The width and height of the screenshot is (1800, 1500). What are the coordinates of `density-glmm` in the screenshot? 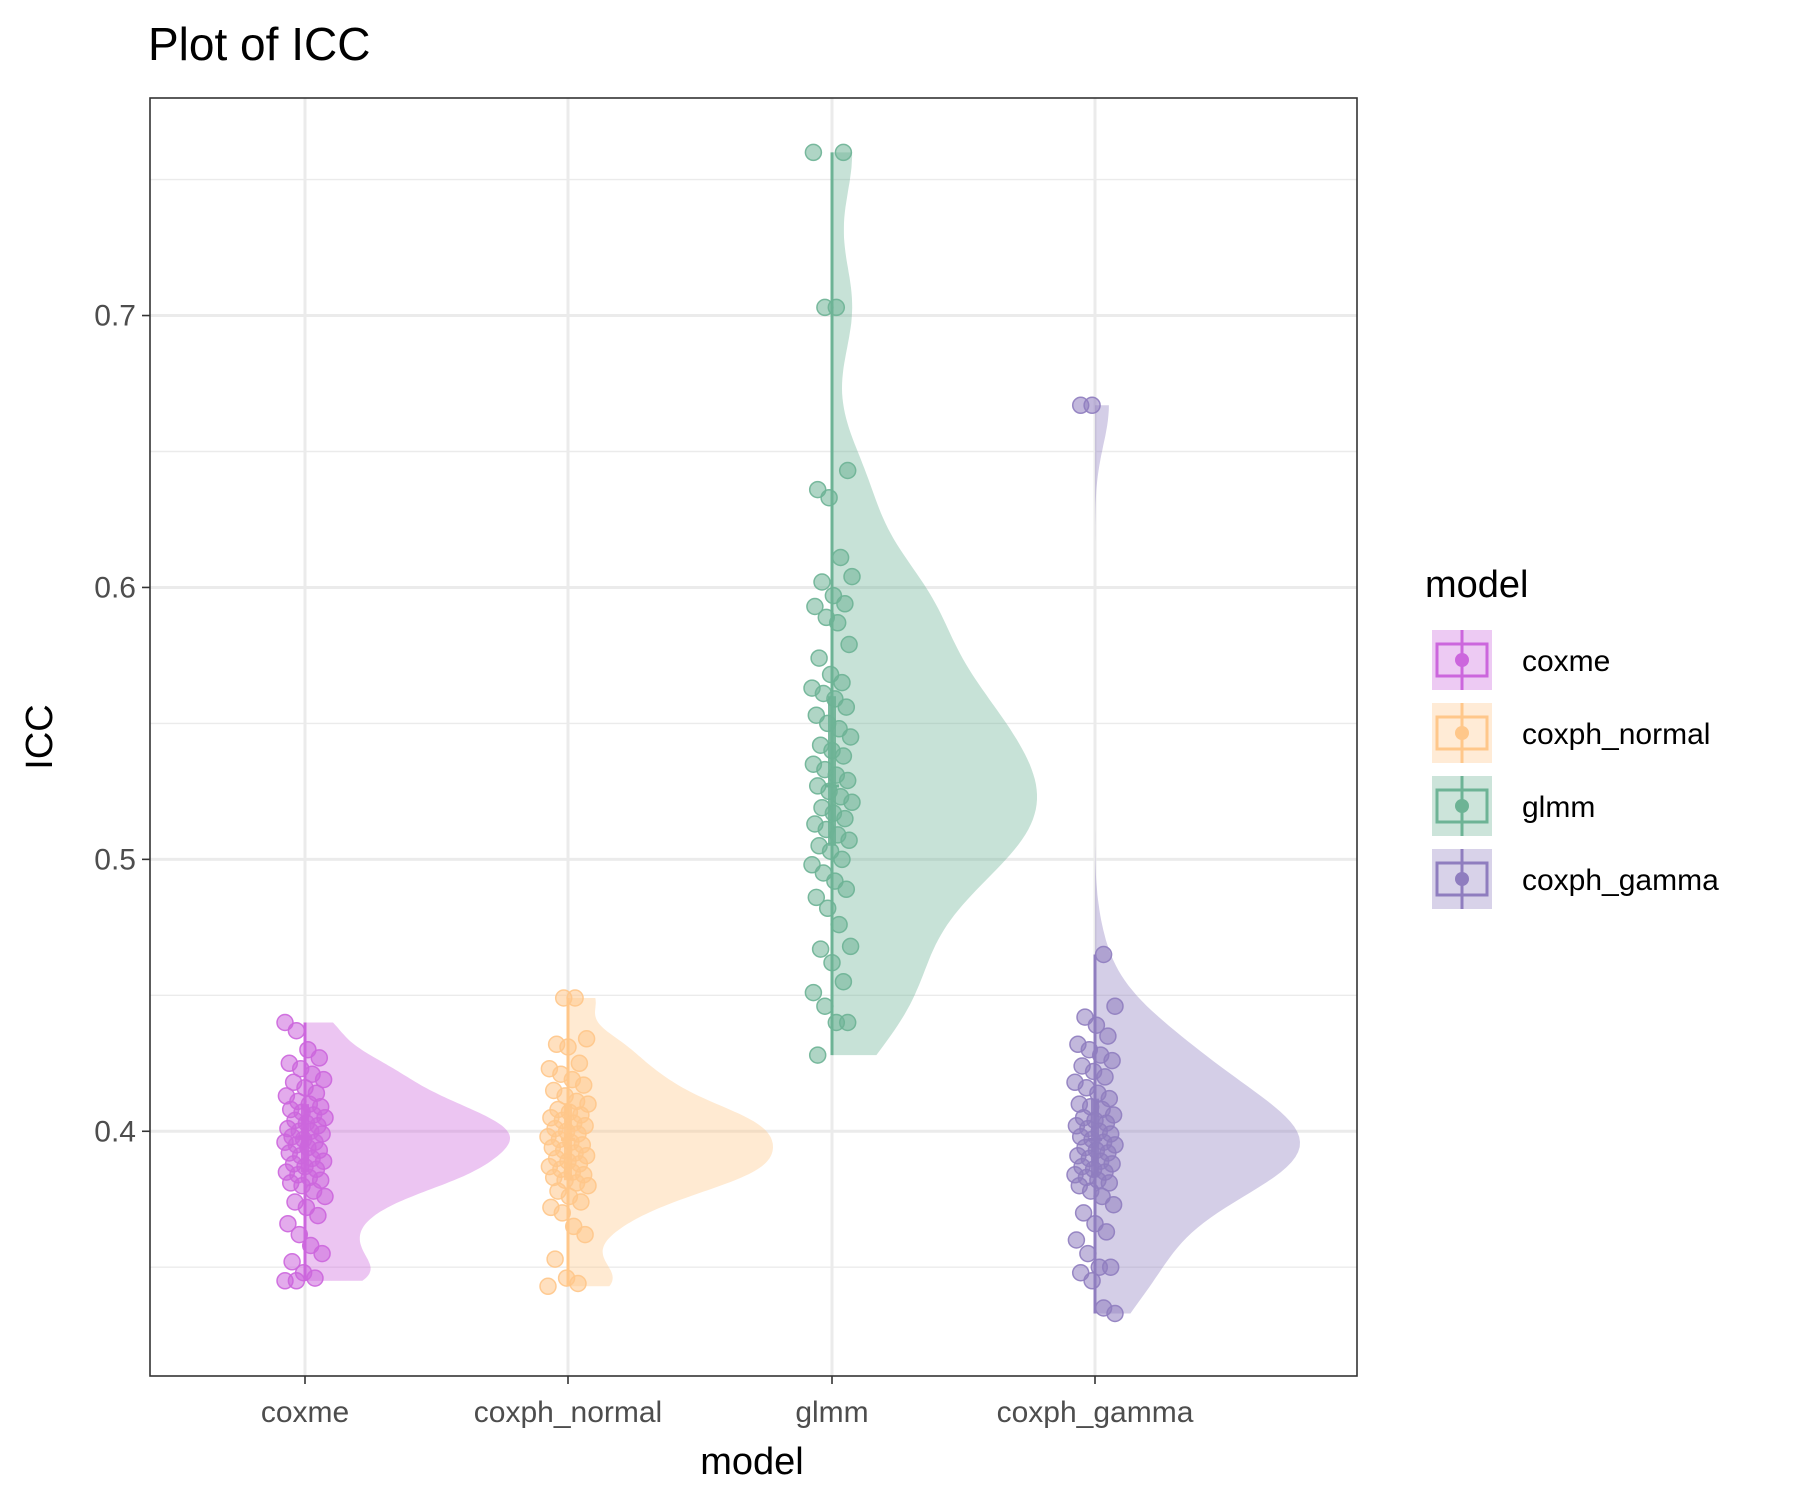 It's located at (934, 604).